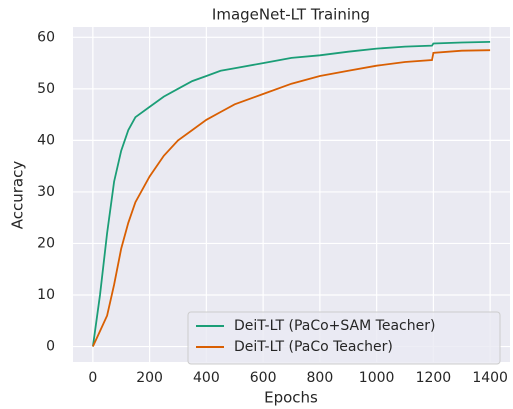  What do you see at coordinates (263, 378) in the screenshot?
I see `x-tick-label: 600` at bounding box center [263, 378].